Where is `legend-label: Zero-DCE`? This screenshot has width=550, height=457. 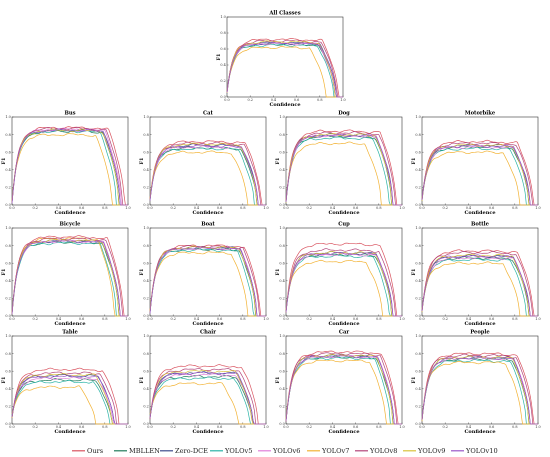 legend-label: Zero-DCE is located at coordinates (191, 451).